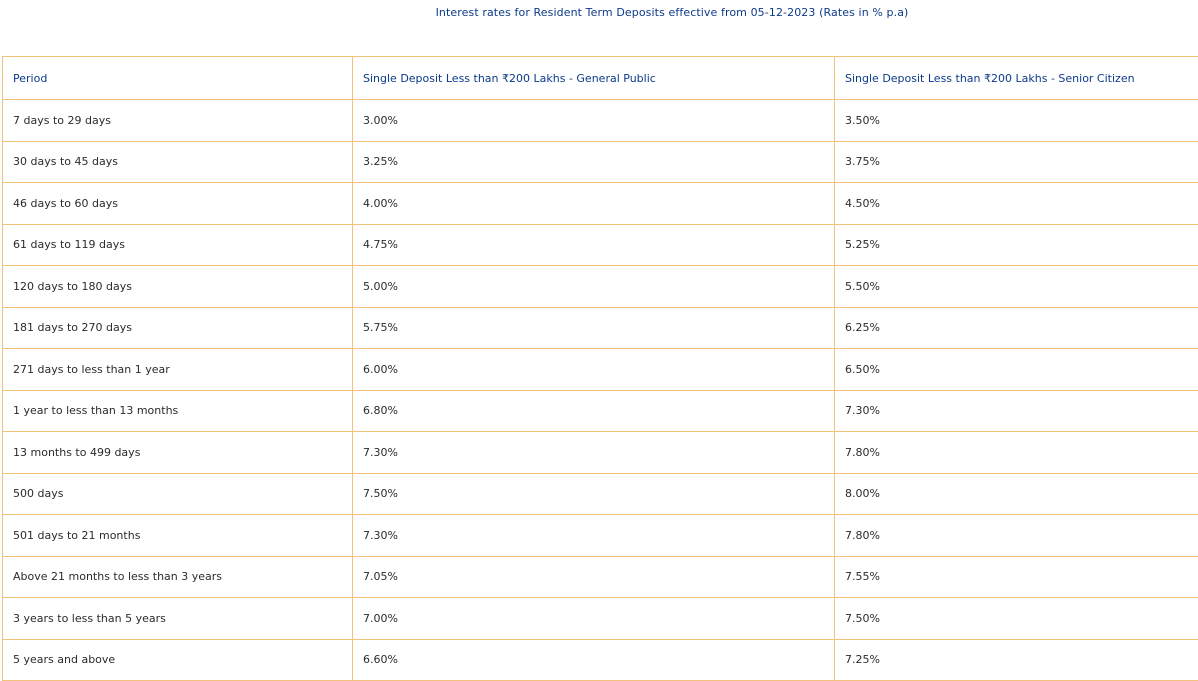  What do you see at coordinates (594, 204) in the screenshot?
I see `general-rate-cell: 4.00%` at bounding box center [594, 204].